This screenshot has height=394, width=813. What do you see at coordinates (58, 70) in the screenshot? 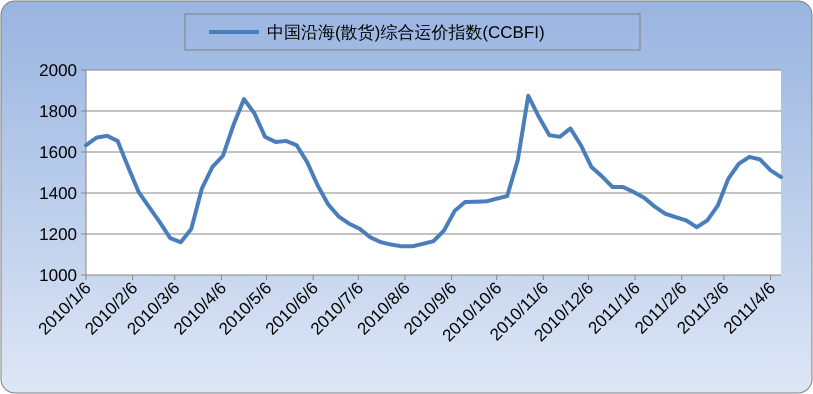
I see `y-tick-label: 2000` at bounding box center [58, 70].